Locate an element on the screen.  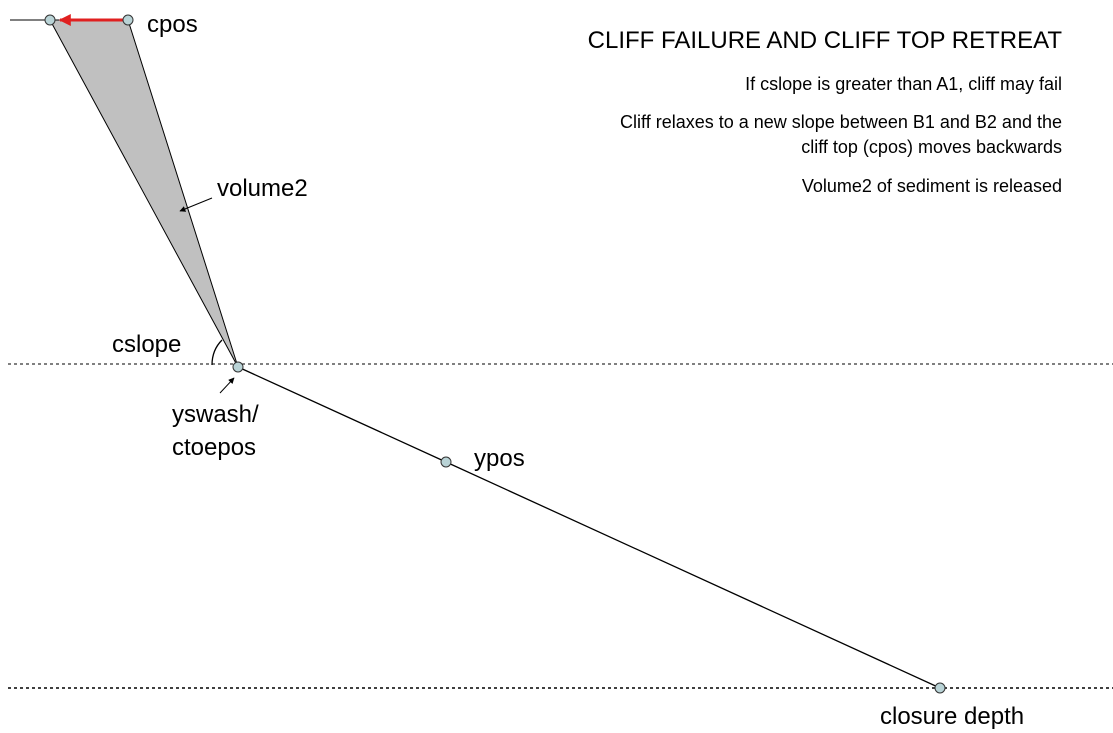
label: closure depth is located at coordinates (952, 716).